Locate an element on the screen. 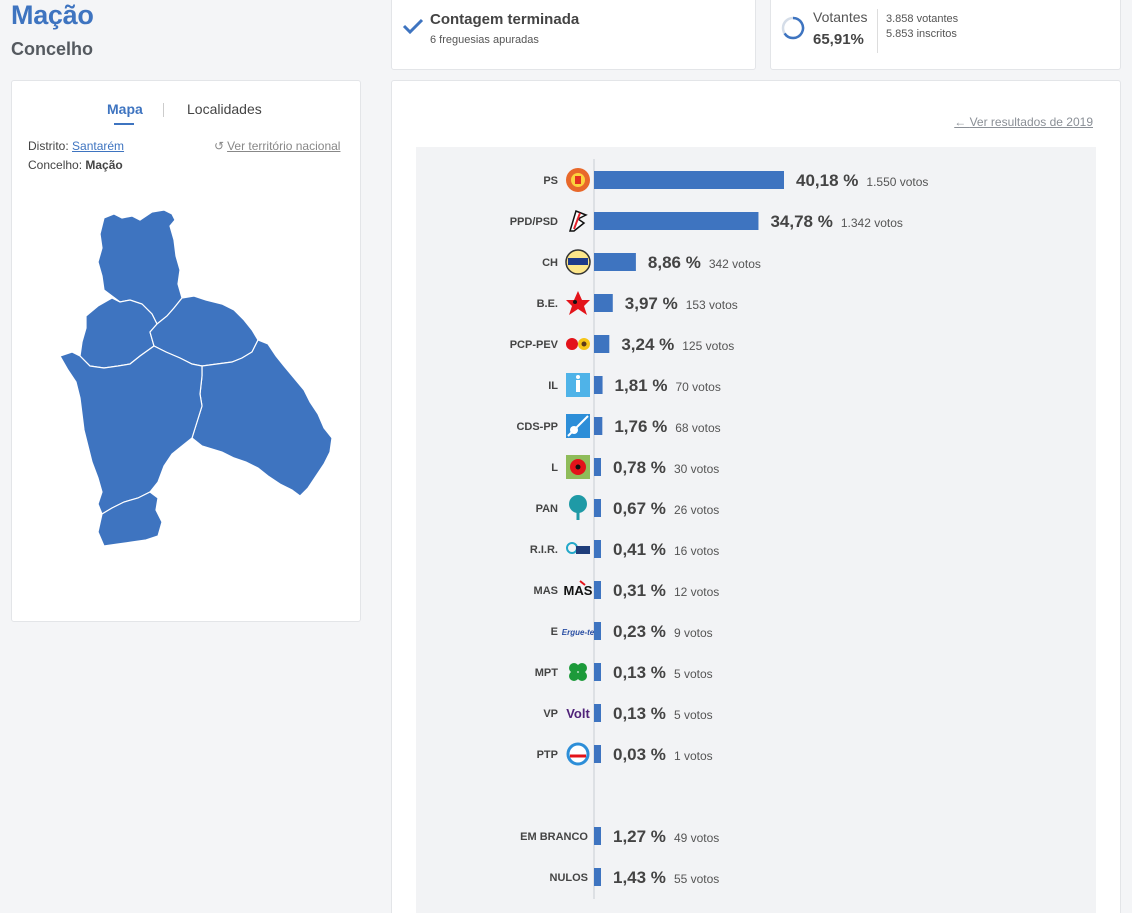 Image resolution: width=1132 pixels, height=913 pixels. ergue-te-logo-icon: Ergue-te is located at coordinates (578, 632).